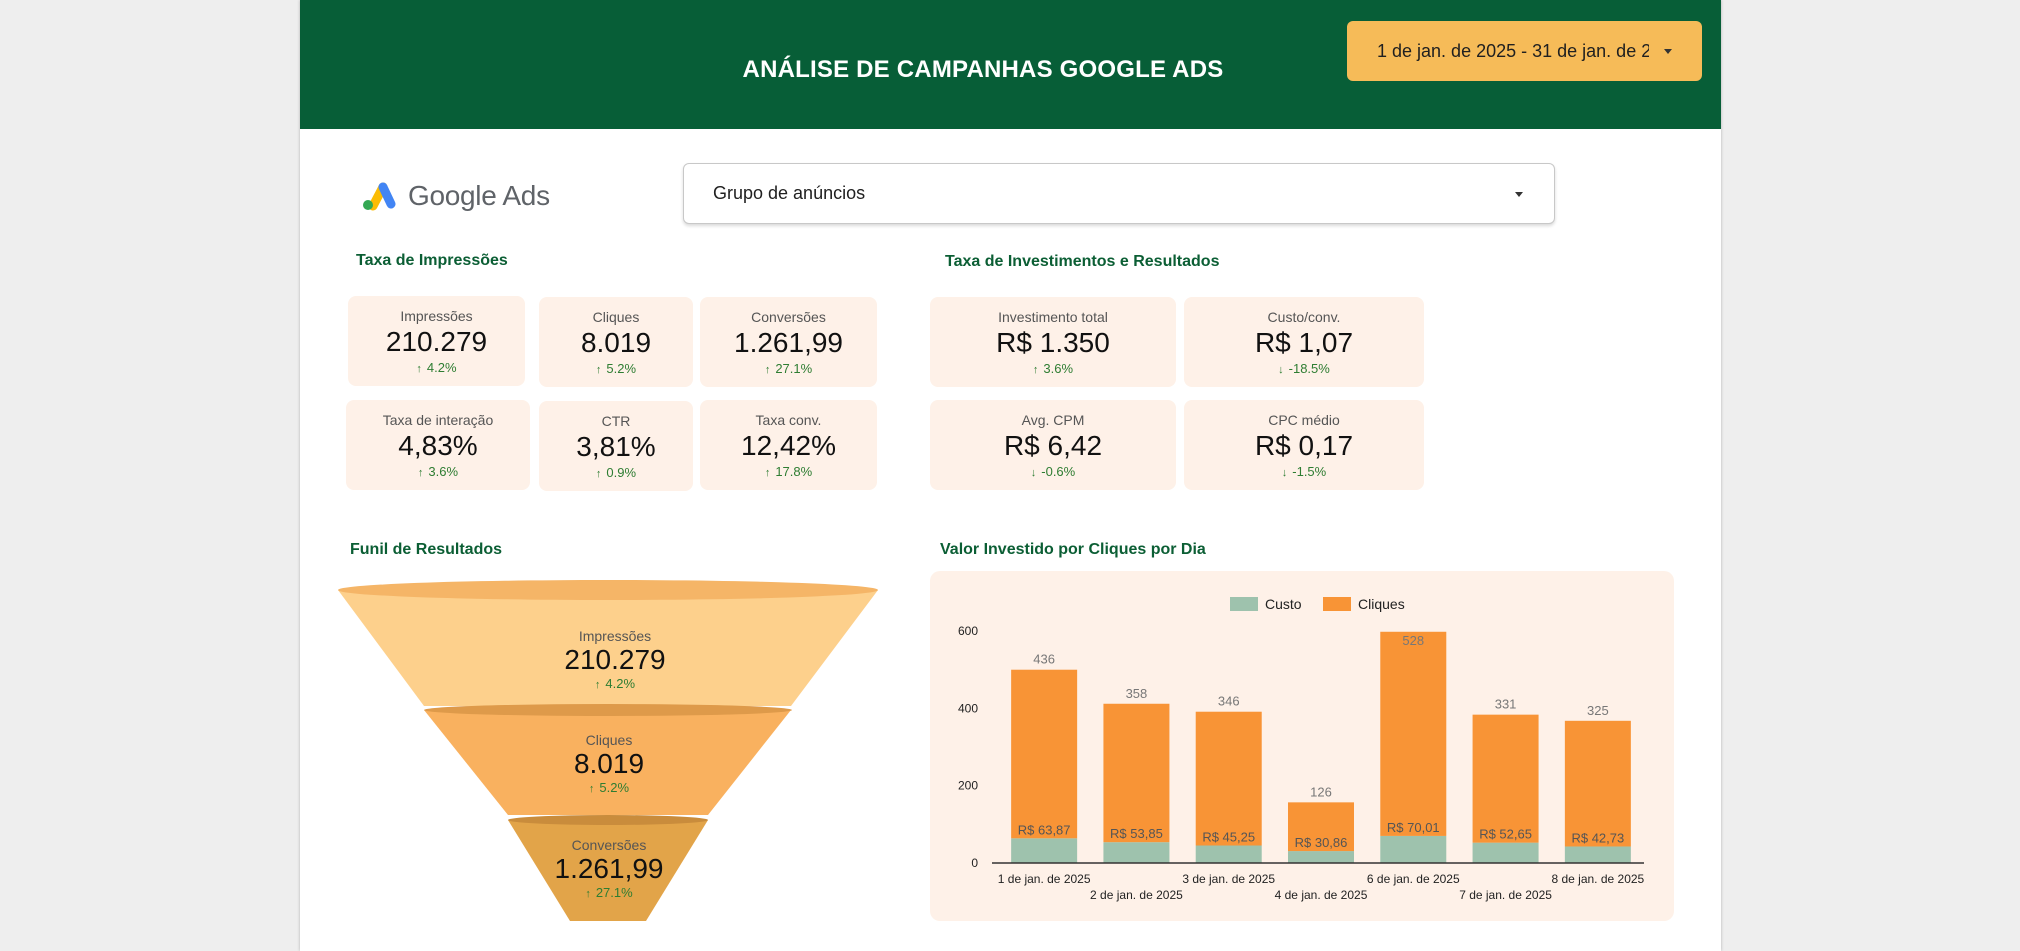 The image size is (2020, 951). What do you see at coordinates (968, 631) in the screenshot?
I see `y-tick-label: 600` at bounding box center [968, 631].